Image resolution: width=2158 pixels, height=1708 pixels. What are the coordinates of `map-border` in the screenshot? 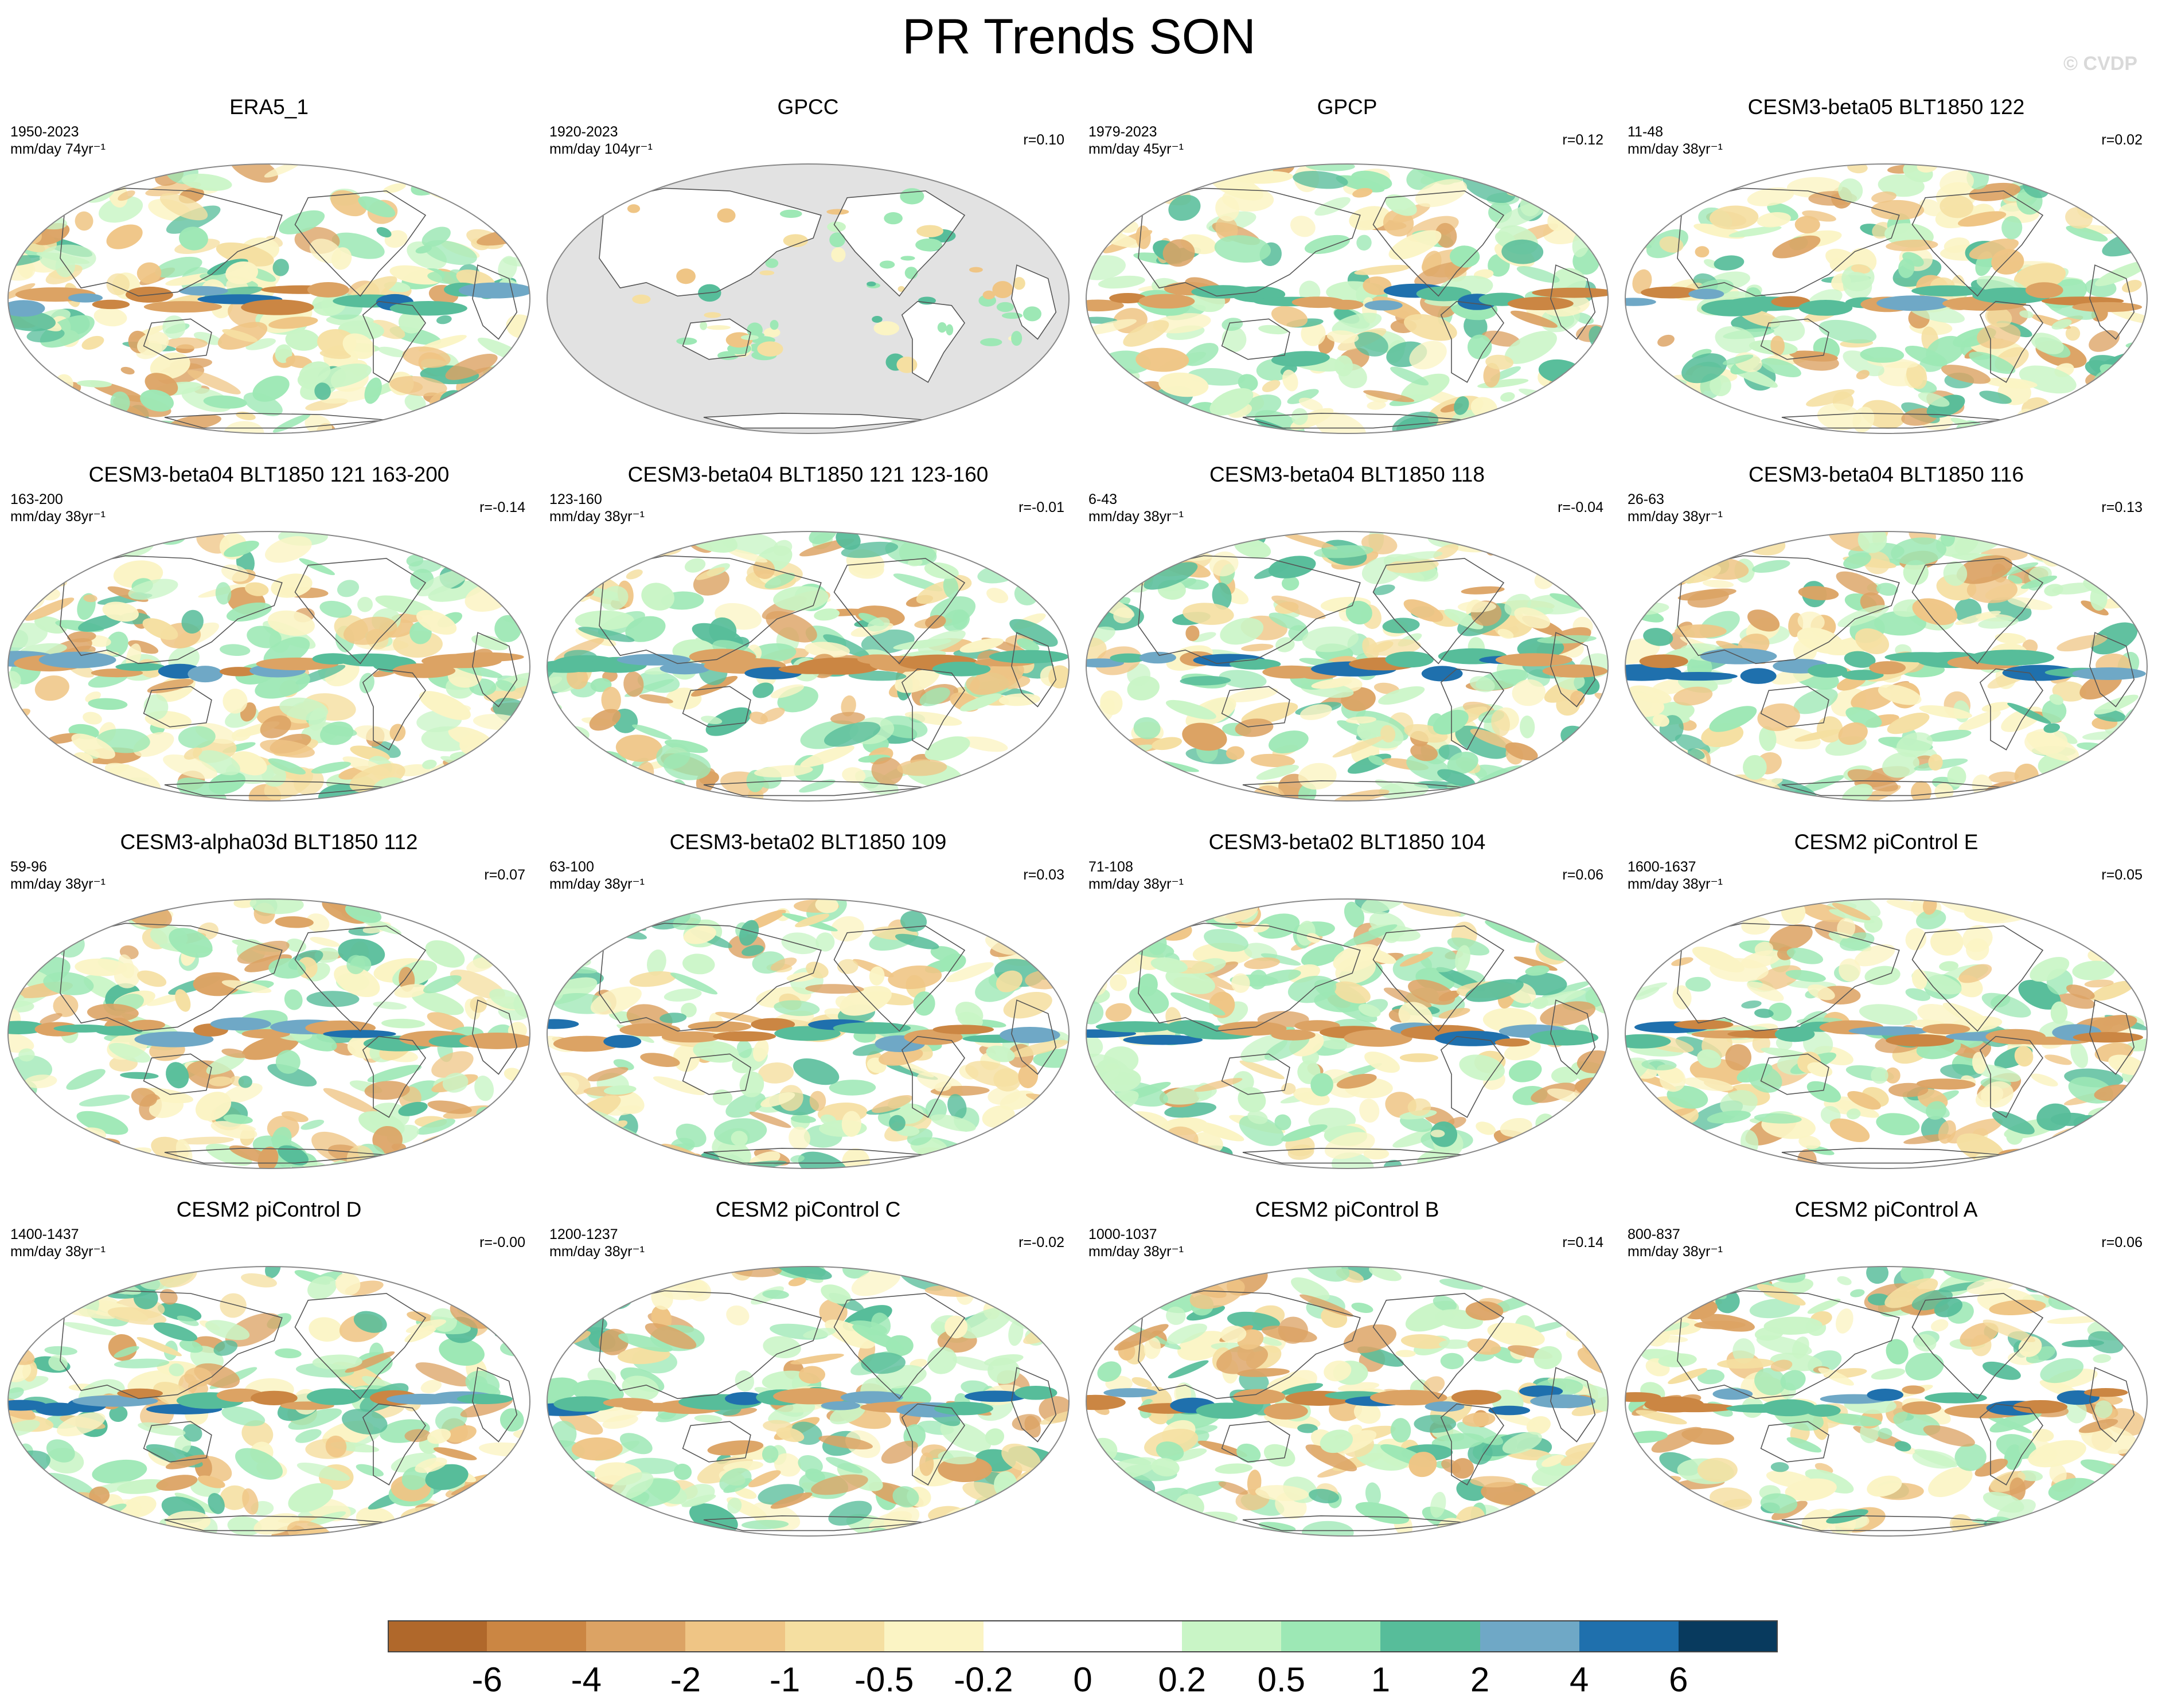 It's located at (808, 298).